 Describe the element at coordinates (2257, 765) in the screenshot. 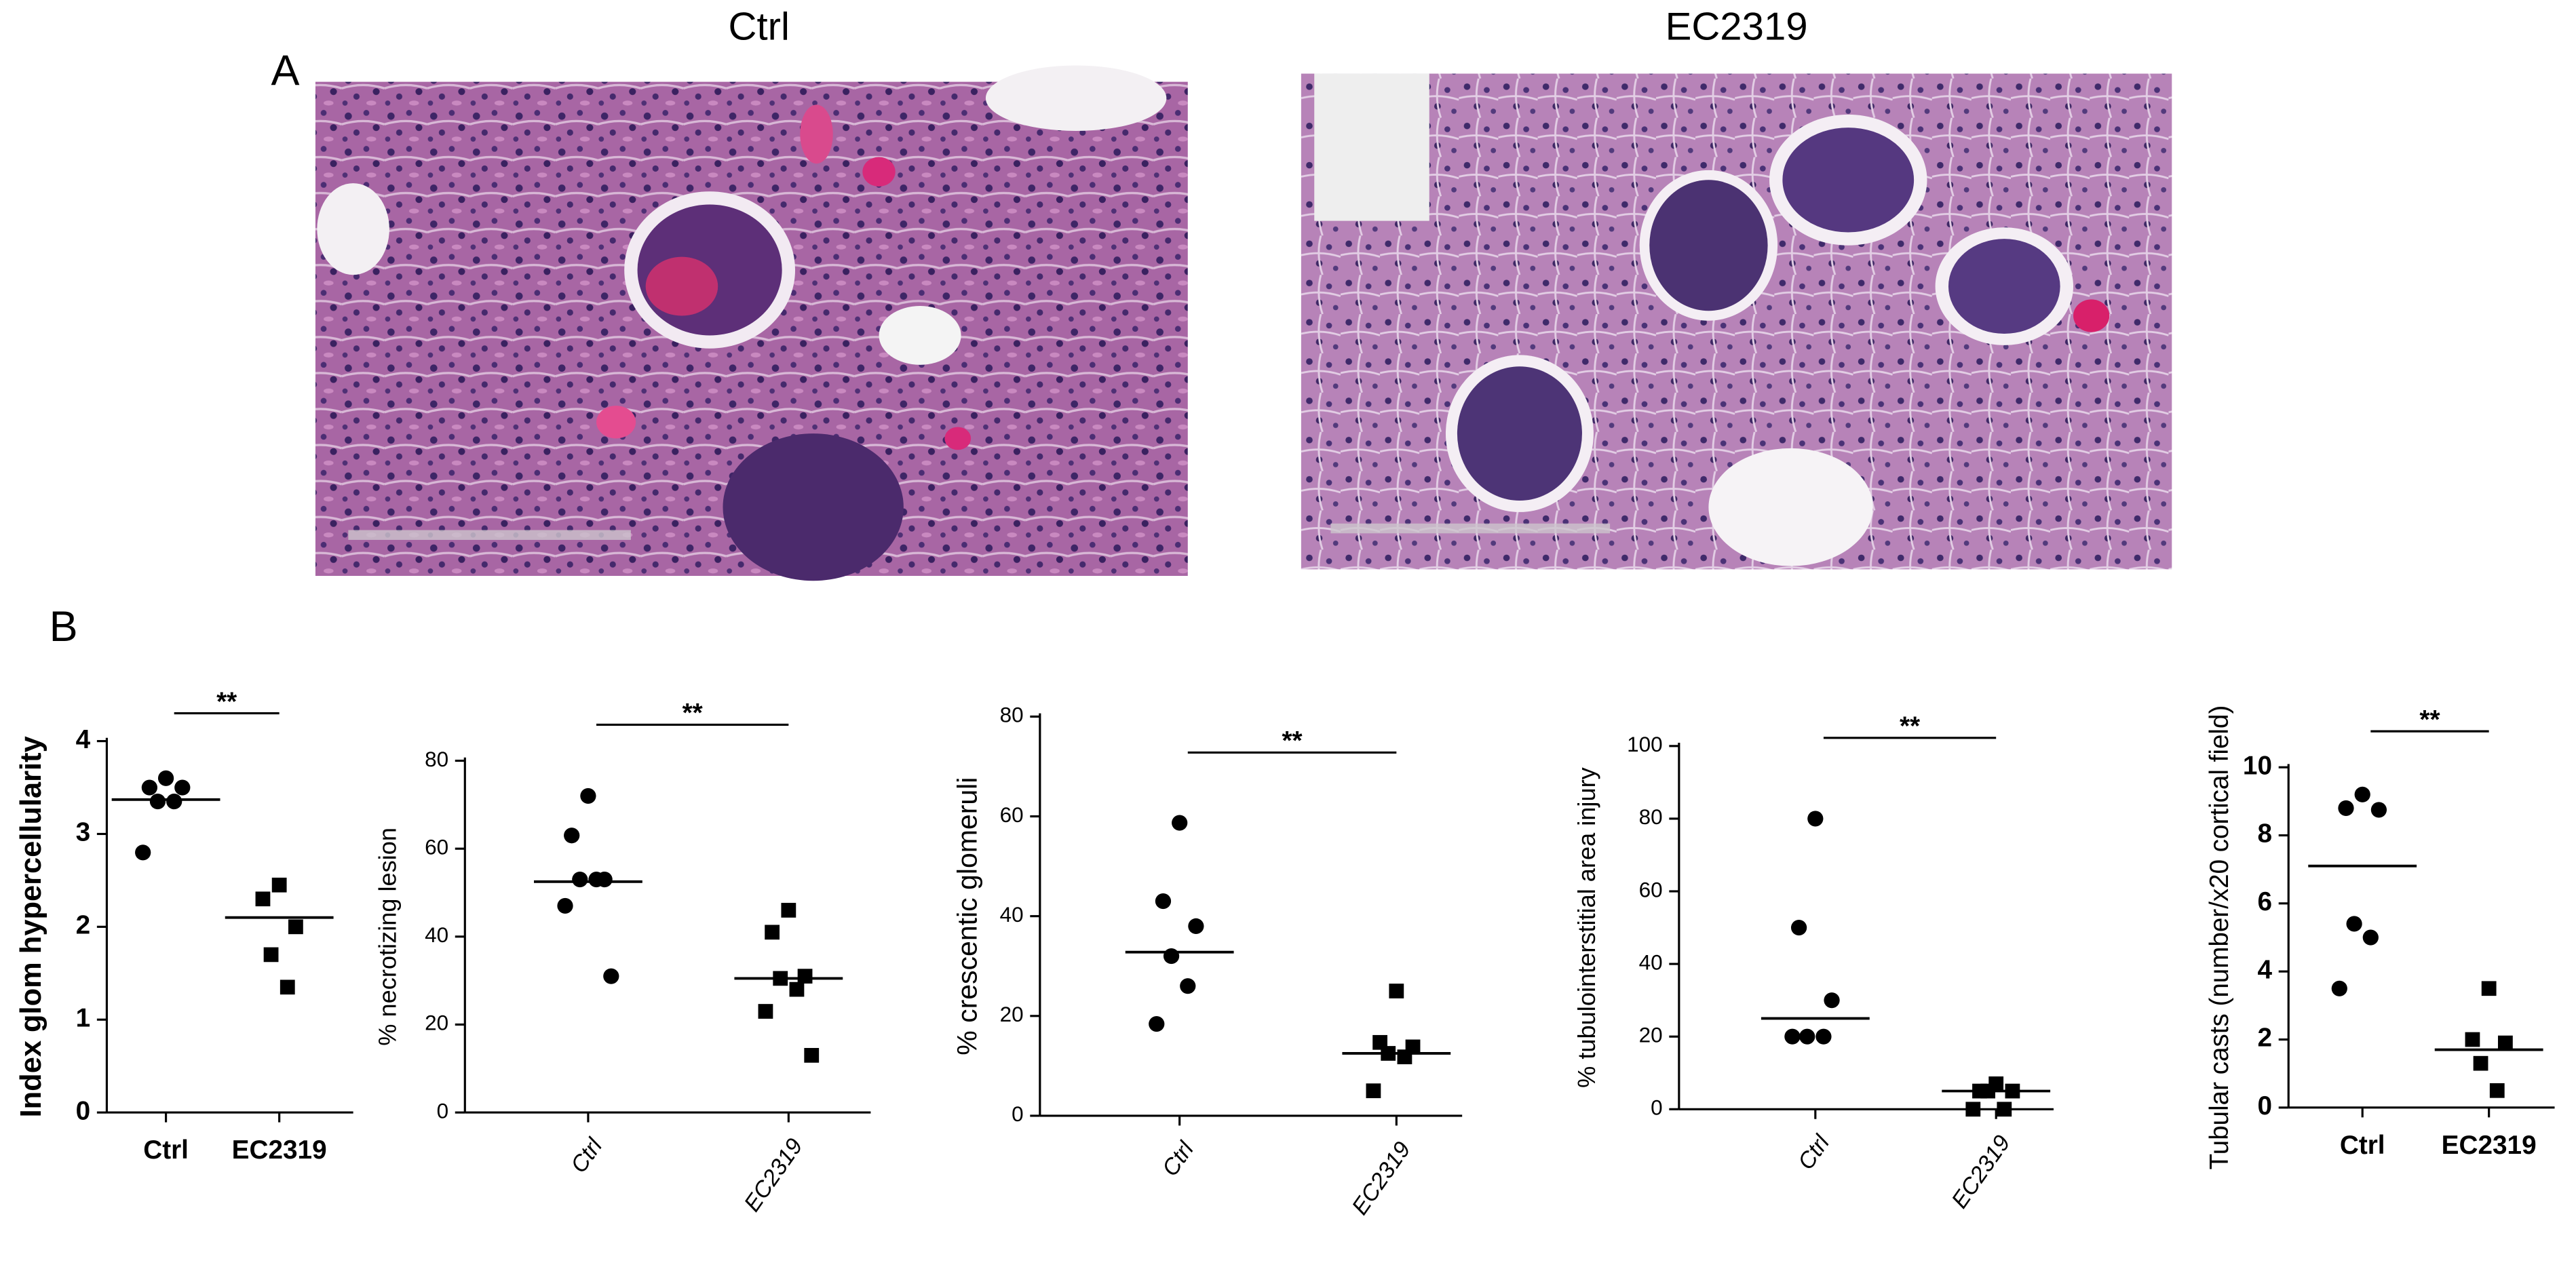

I see `y-tick-label: 10` at that location.